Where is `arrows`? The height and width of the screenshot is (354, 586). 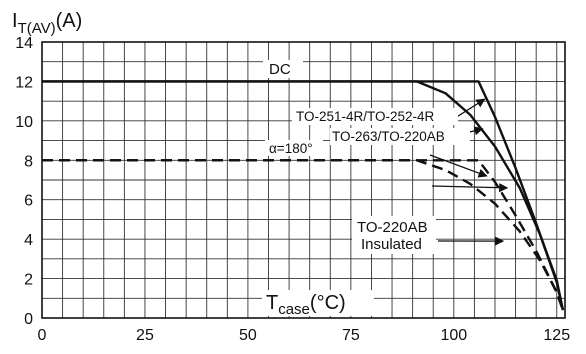 arrows is located at coordinates (469, 172).